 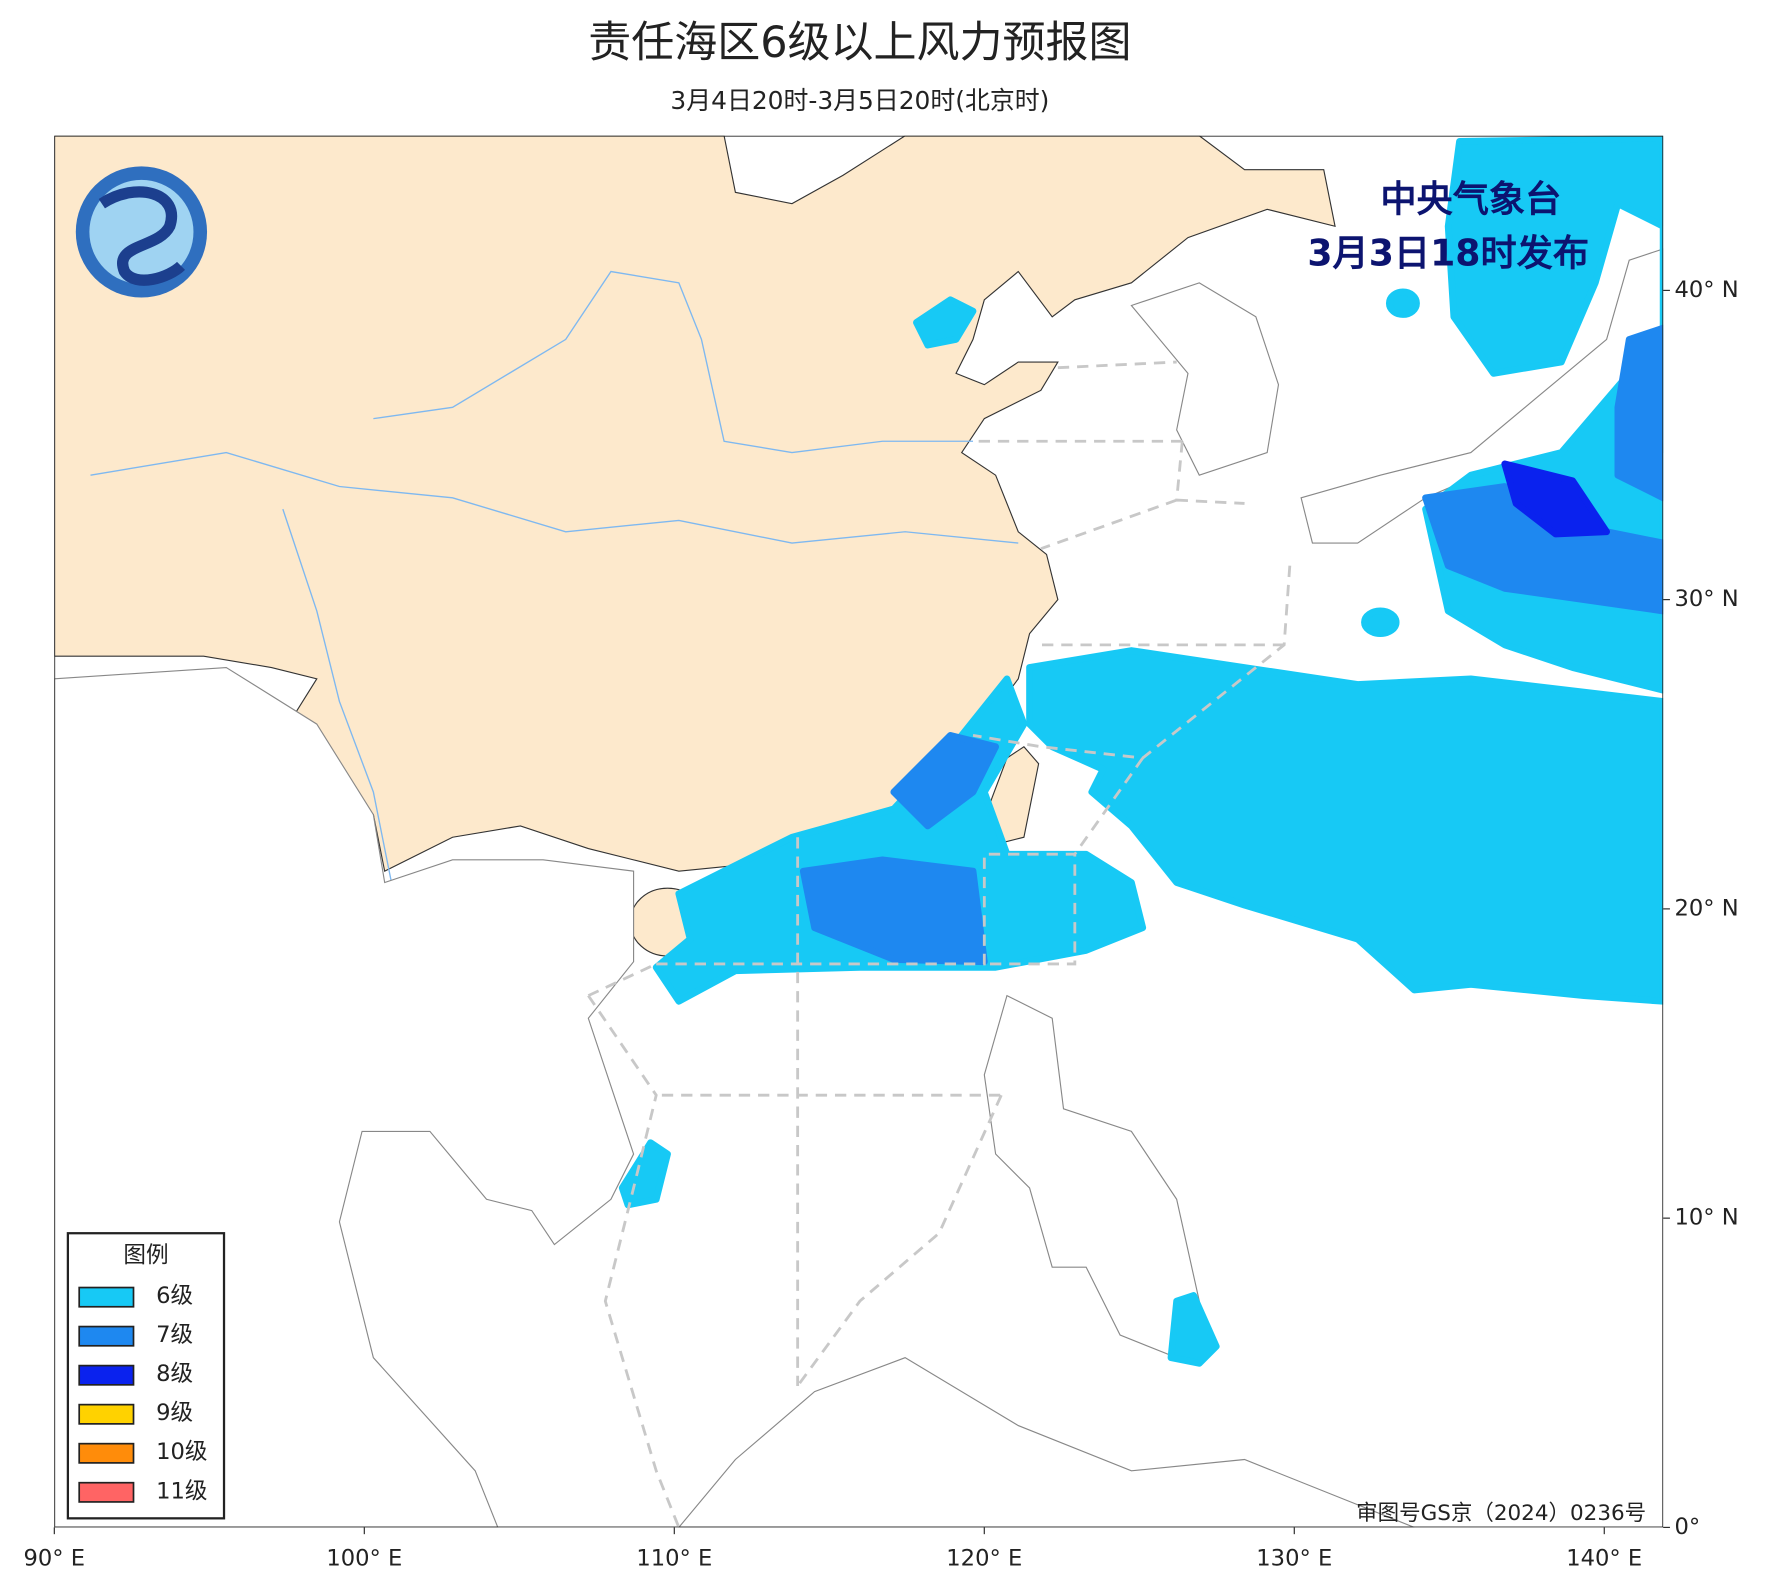 What do you see at coordinates (1448, 253) in the screenshot?
I see `issuer-time: 3月3日18时发布` at bounding box center [1448, 253].